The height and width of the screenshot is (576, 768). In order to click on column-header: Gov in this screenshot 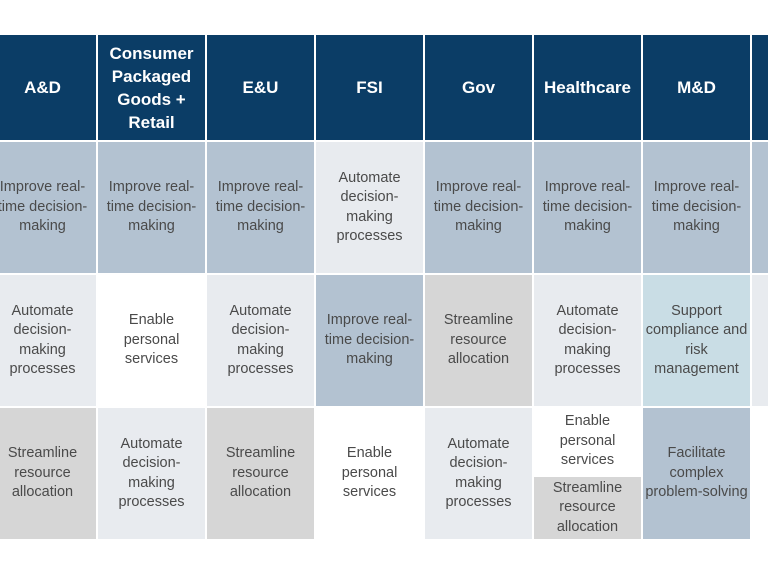, I will do `click(478, 87)`.